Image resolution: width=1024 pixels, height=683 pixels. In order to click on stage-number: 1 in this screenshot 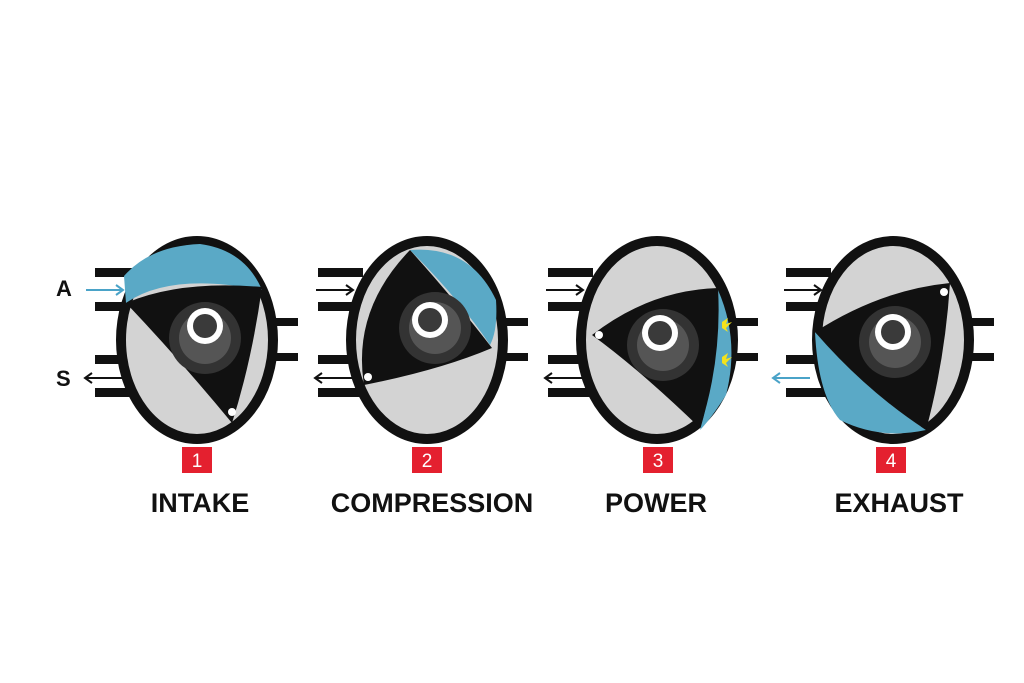, I will do `click(197, 461)`.